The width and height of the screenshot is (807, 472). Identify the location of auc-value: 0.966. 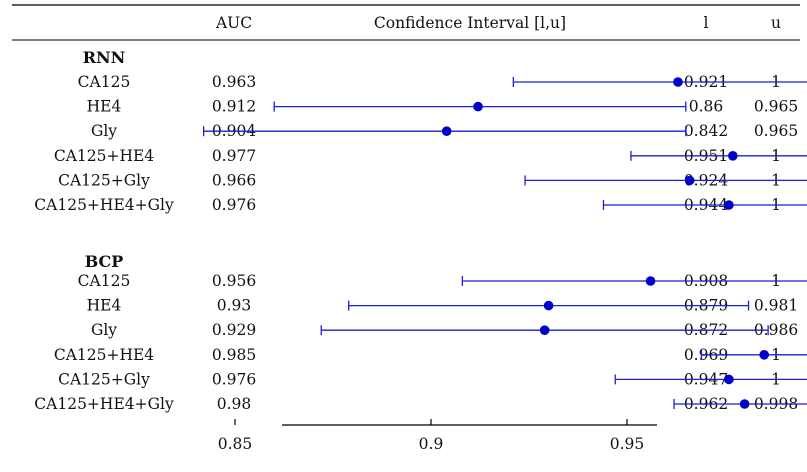
(234, 180).